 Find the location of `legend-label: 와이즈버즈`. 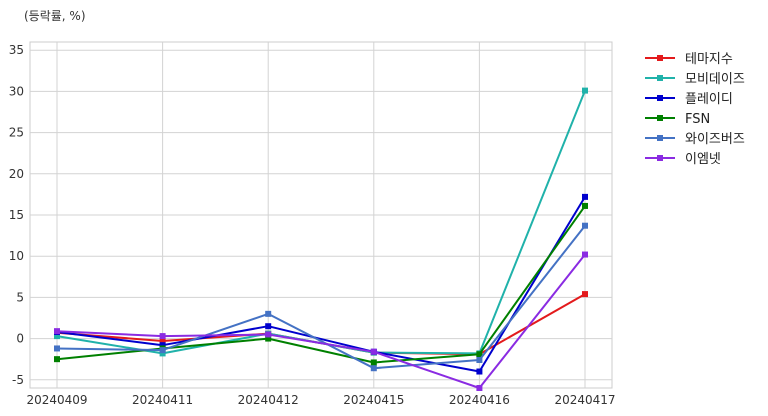

legend-label: 와이즈버즈 is located at coordinates (715, 139).